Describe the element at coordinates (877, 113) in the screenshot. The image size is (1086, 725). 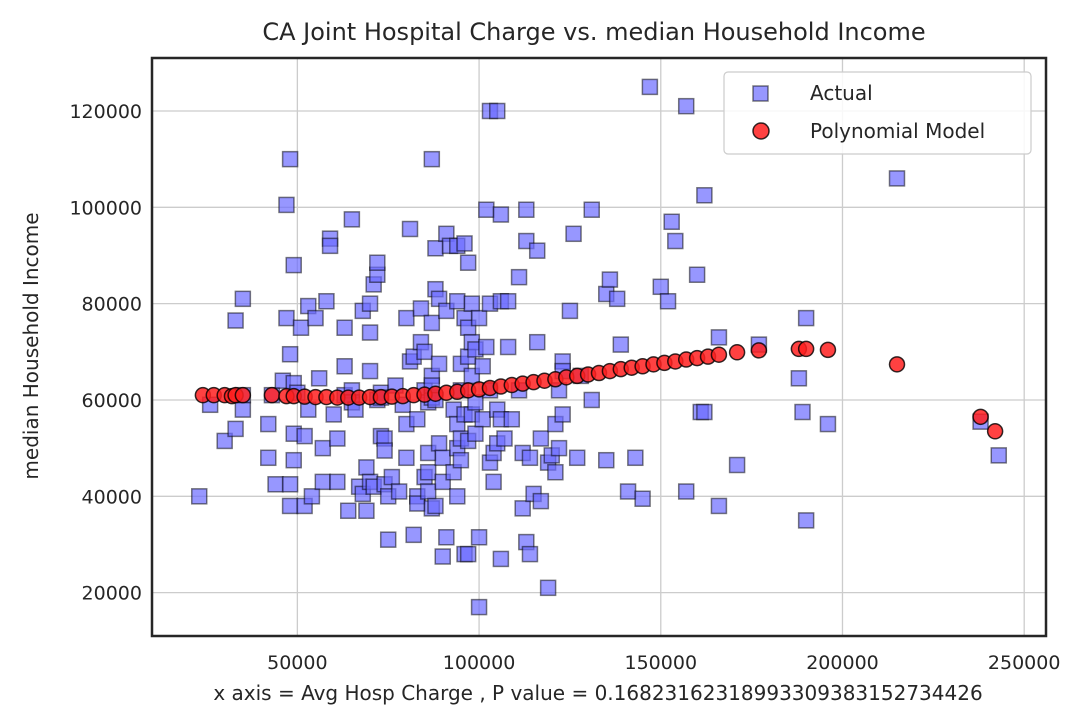
I see `legend-box` at that location.